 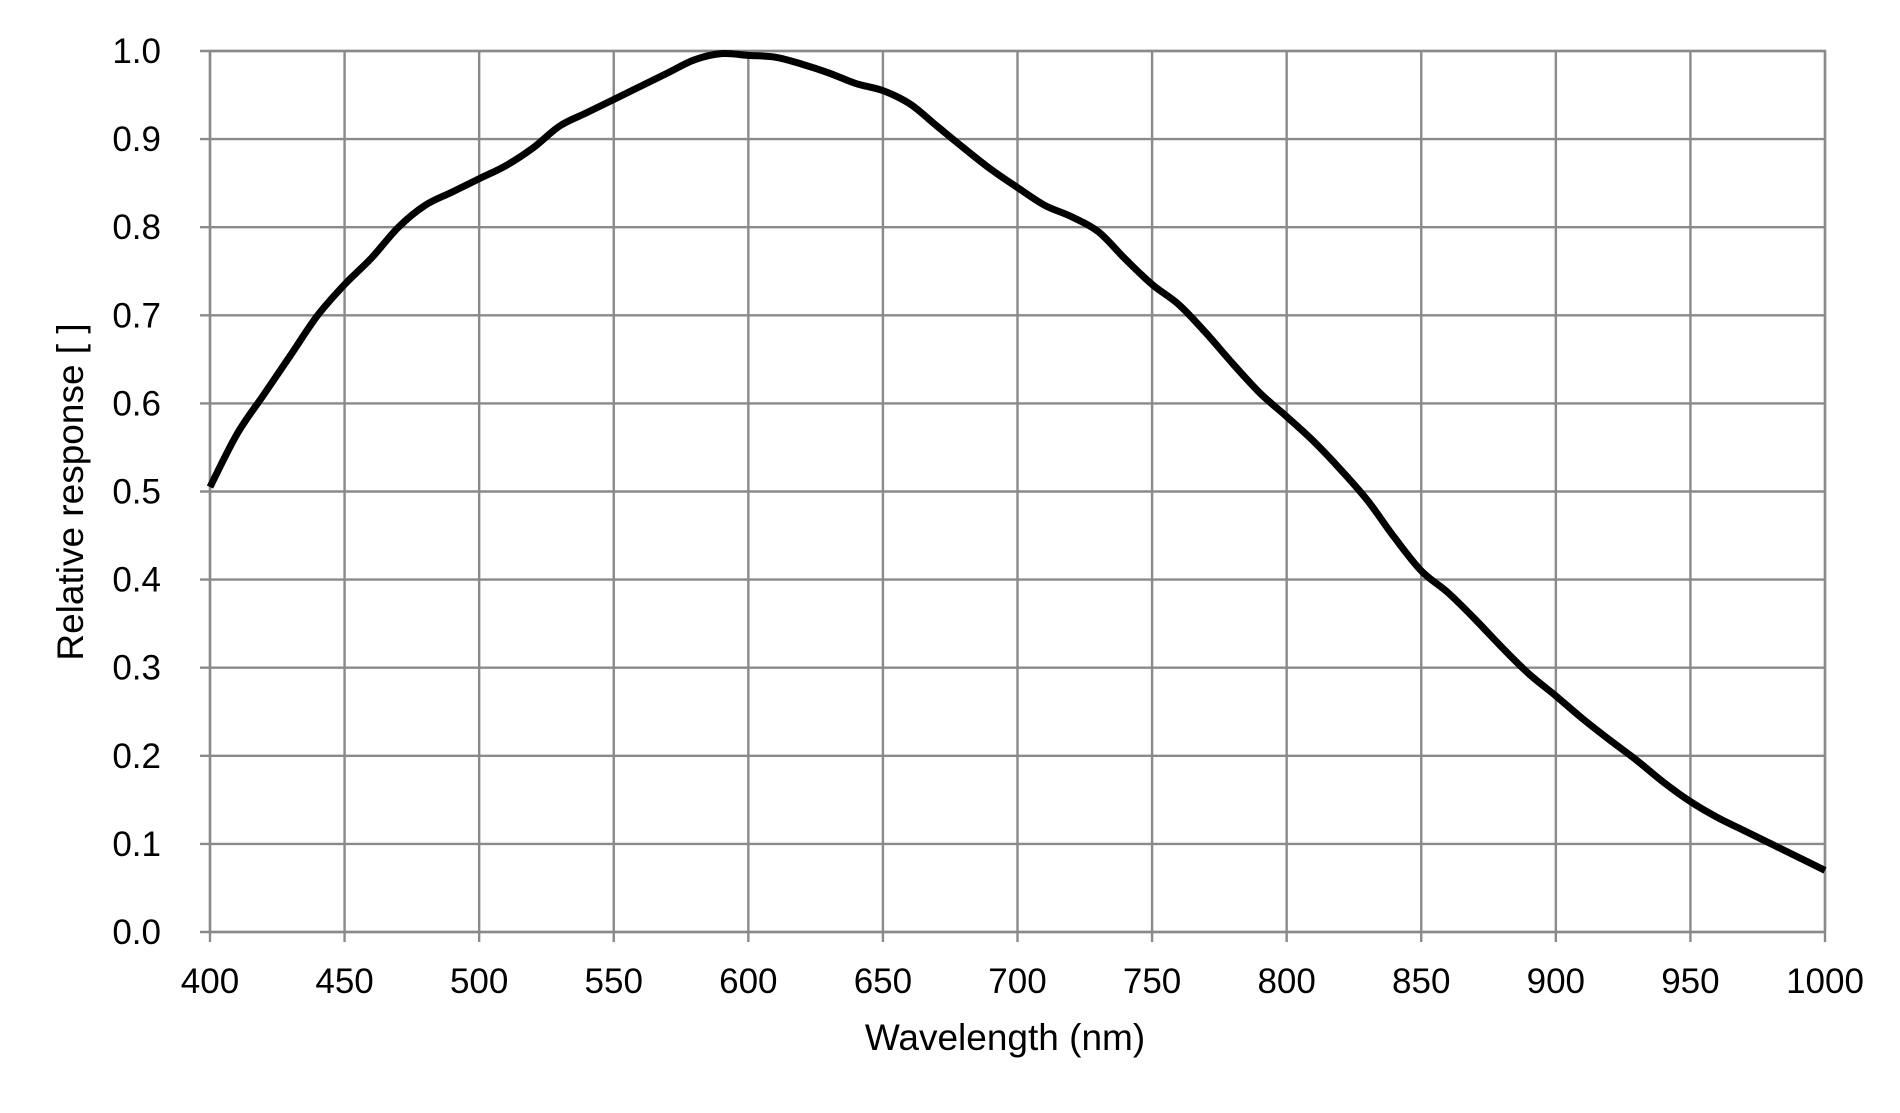 I want to click on y-tick-label: 0.4, so click(x=136, y=580).